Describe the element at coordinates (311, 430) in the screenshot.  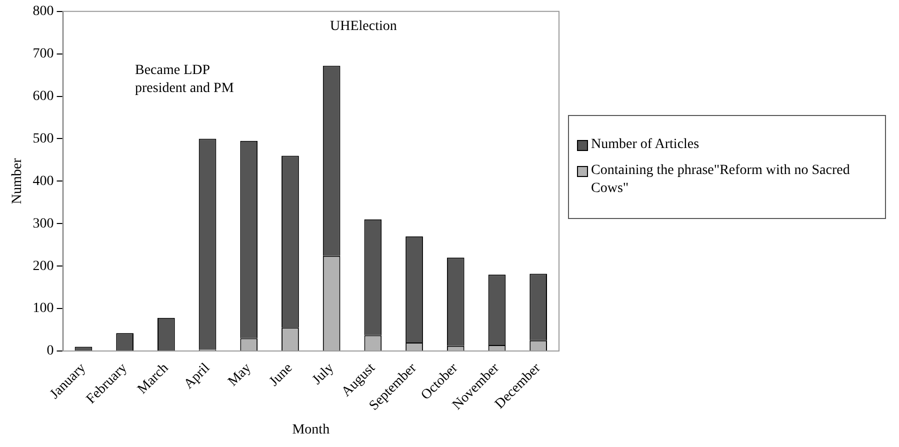
I see `x-axis-title: Month` at that location.